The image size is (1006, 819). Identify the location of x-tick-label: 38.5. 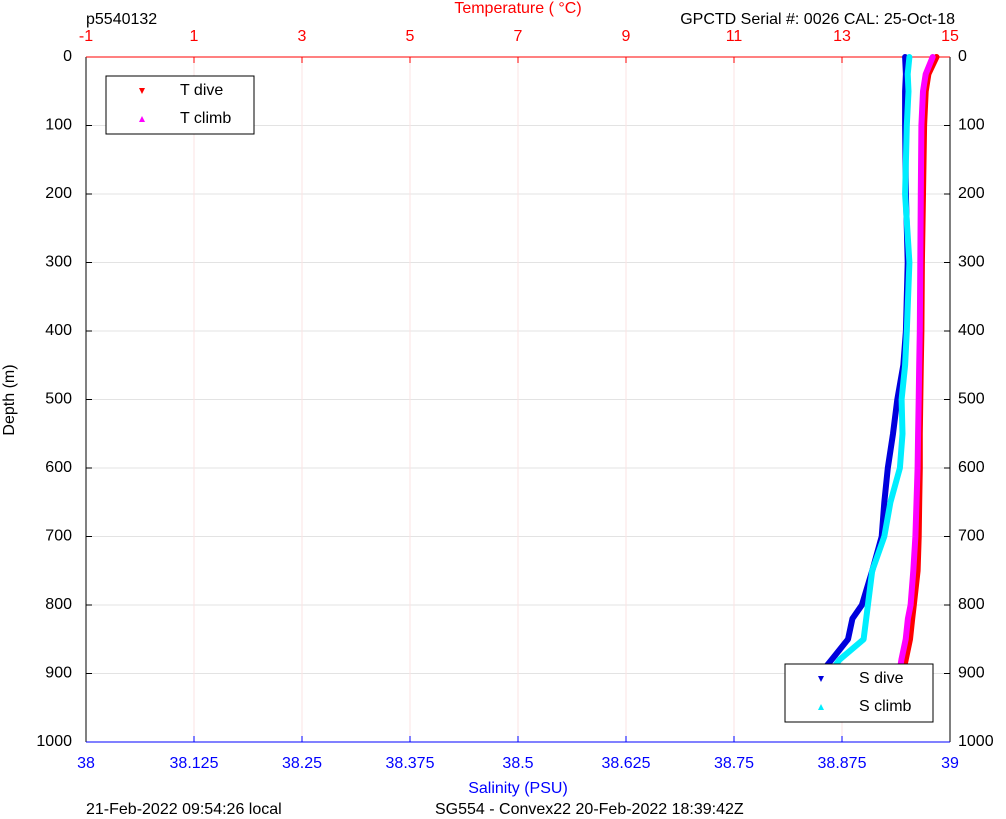
(517, 763).